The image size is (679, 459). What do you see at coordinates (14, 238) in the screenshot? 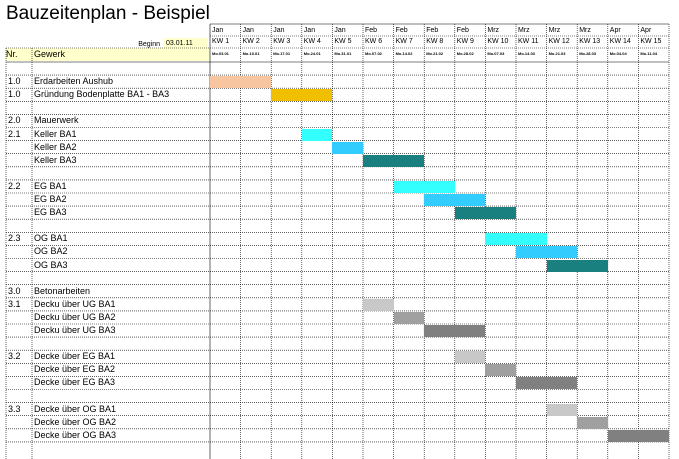
I see `row-number: 2.3` at bounding box center [14, 238].